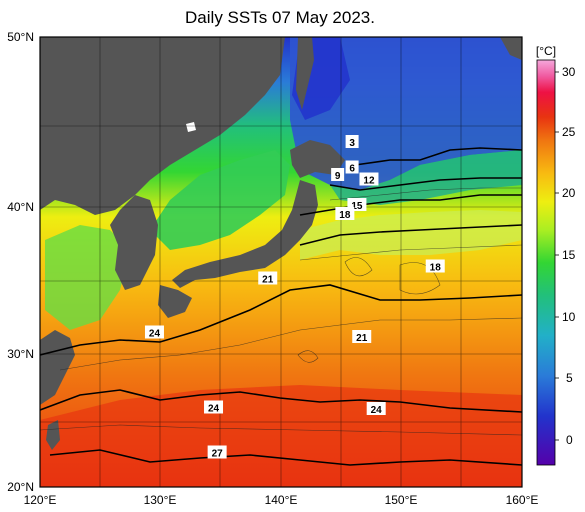 This screenshot has width=585, height=512. I want to click on colorbar-tick: 5, so click(569, 378).